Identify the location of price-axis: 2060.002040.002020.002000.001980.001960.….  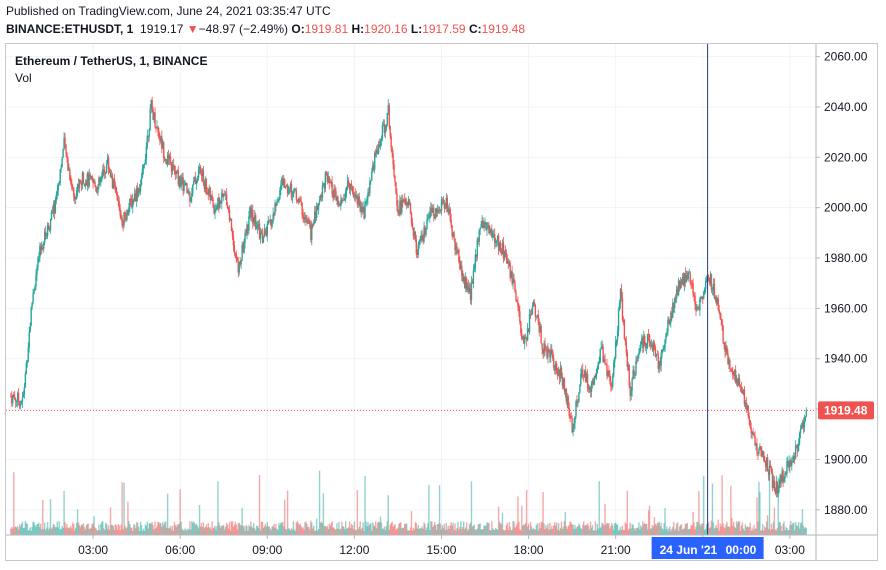
(842, 283).